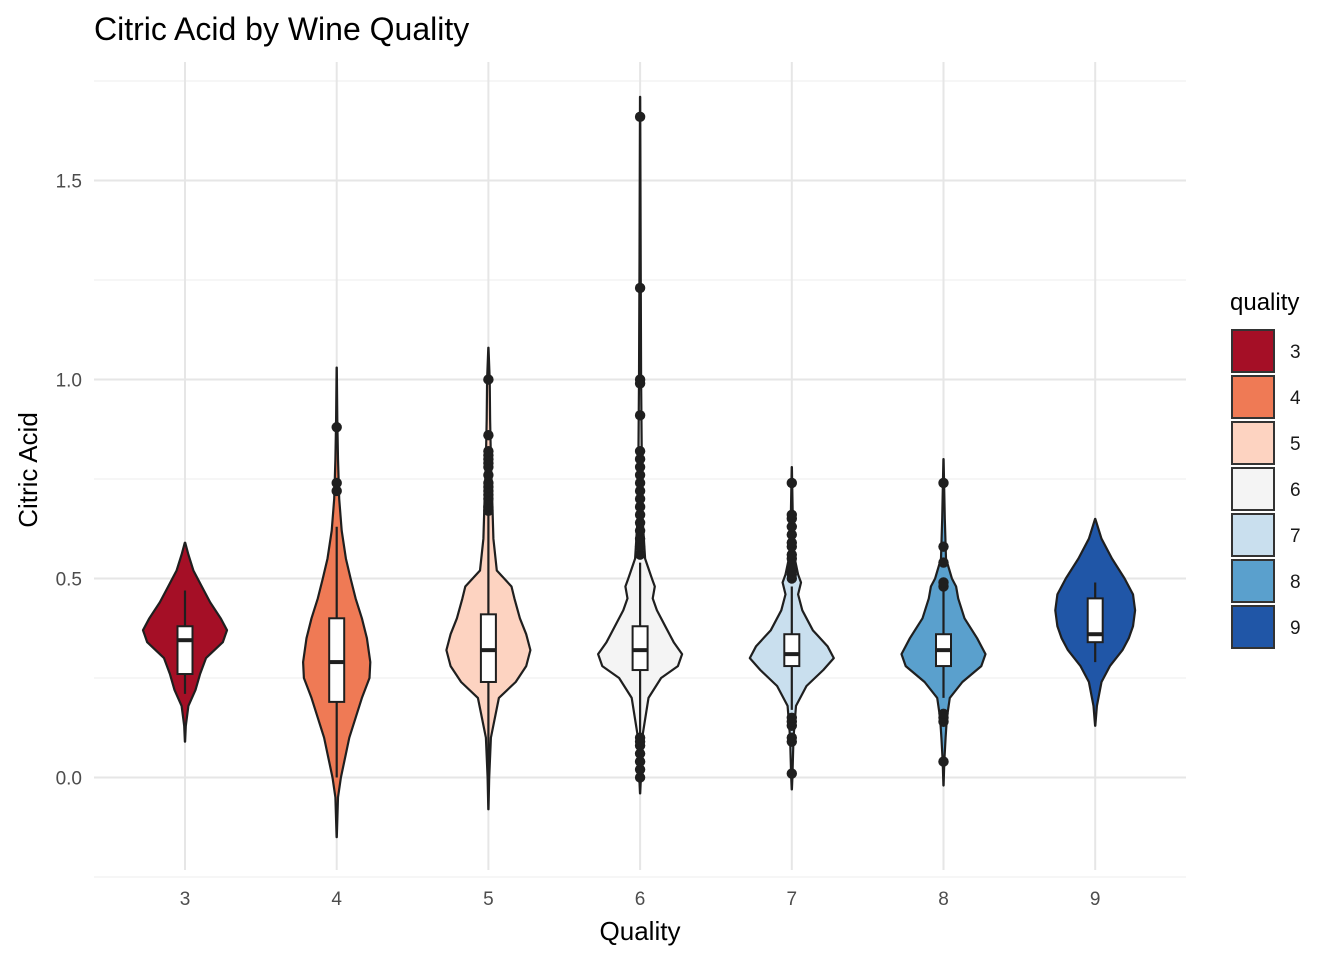 This screenshot has height=960, width=1344. Describe the element at coordinates (336, 899) in the screenshot. I see `x-tick-label: 4` at that location.